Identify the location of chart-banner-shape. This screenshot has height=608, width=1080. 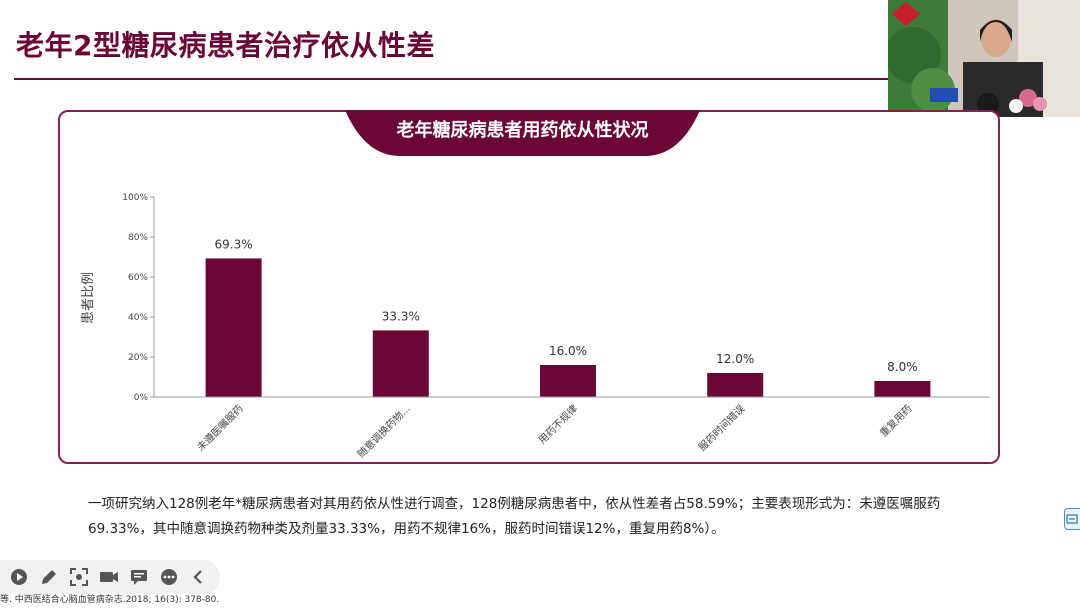
(522, 133).